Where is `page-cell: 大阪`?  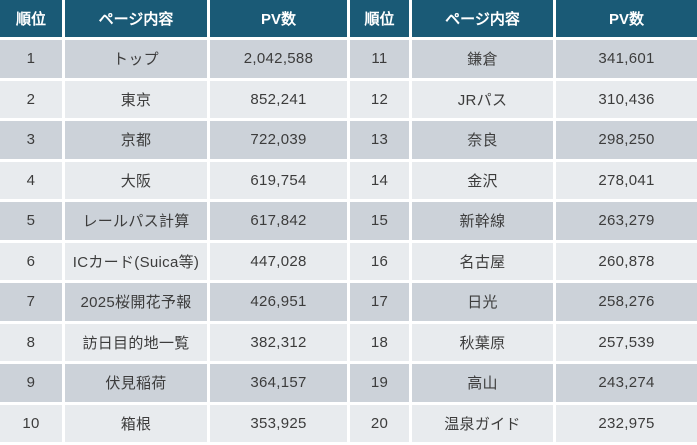 page-cell: 大阪 is located at coordinates (137, 181).